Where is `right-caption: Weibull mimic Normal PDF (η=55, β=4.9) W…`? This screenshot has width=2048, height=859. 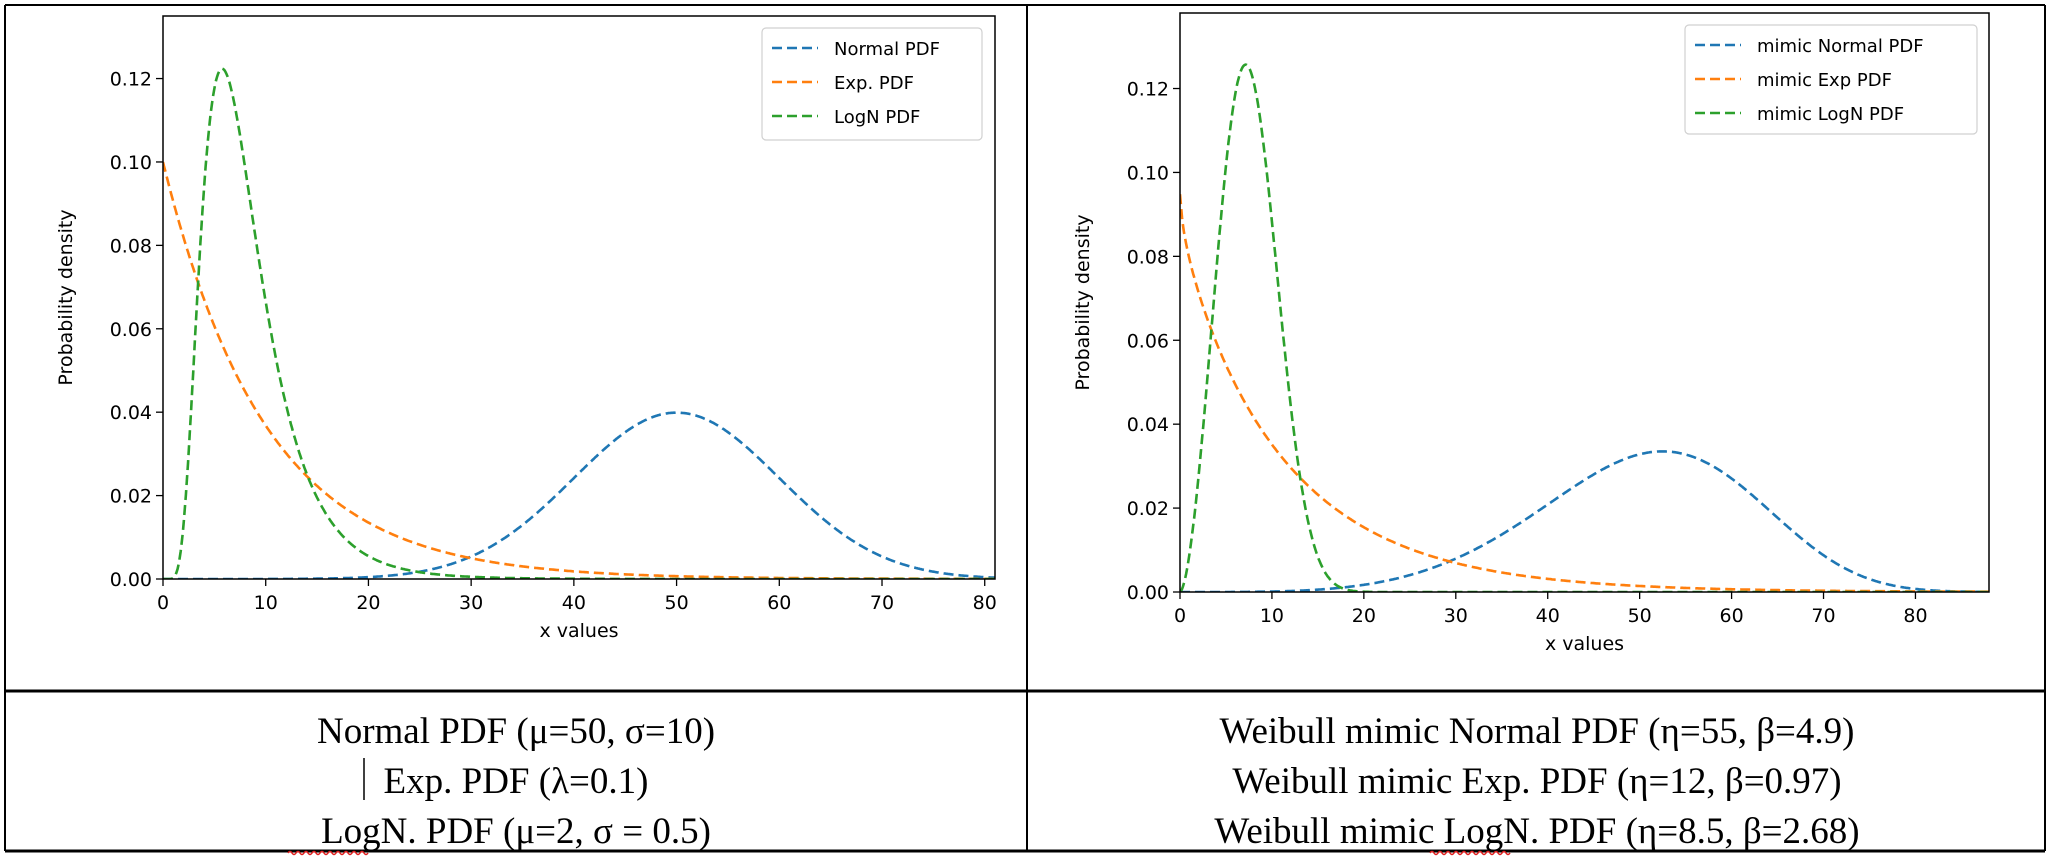
right-caption: Weibull mimic Normal PDF (η=55, β=4.9) W… is located at coordinates (1537, 782).